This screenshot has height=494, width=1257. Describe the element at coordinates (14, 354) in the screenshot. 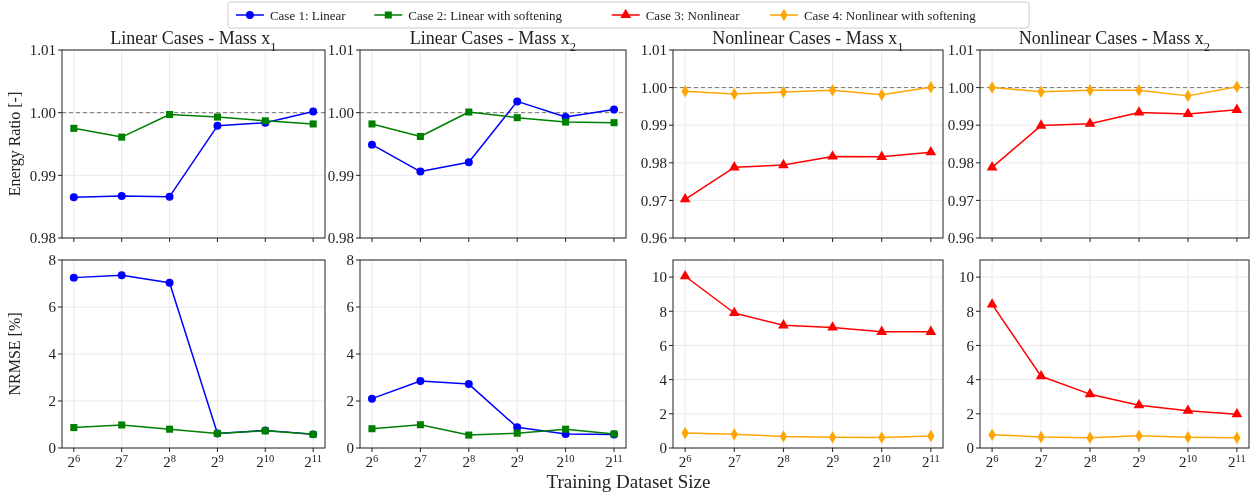

I see `y-axis-title: NRMSE [%]` at that location.